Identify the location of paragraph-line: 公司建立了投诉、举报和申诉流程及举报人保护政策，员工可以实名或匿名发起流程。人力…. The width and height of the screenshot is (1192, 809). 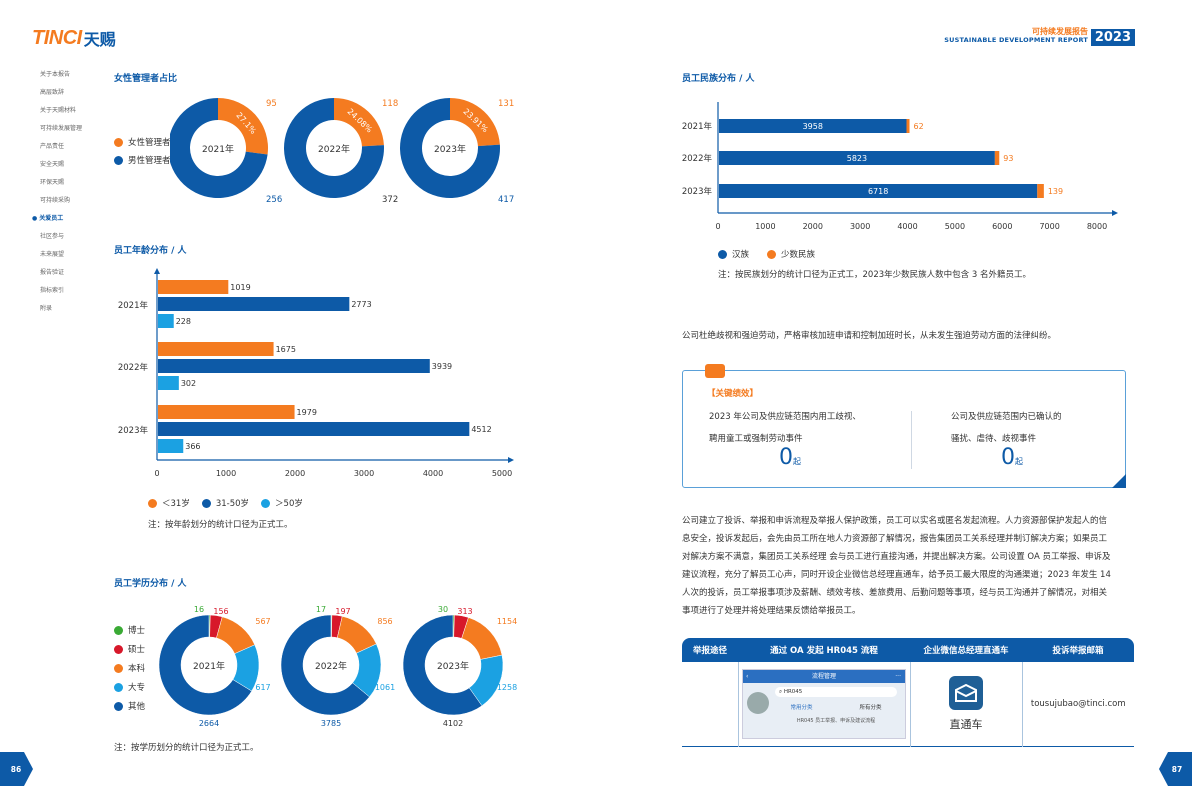
(895, 521).